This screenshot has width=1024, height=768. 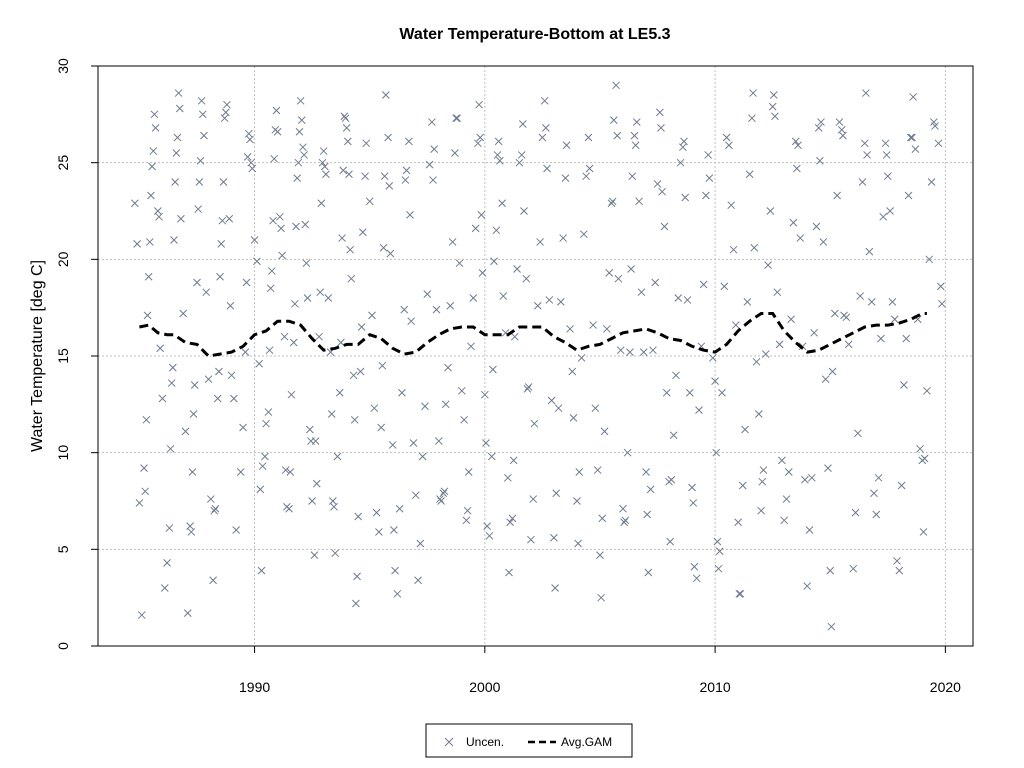 What do you see at coordinates (485, 742) in the screenshot?
I see `legend-label-uncen: Uncen.` at bounding box center [485, 742].